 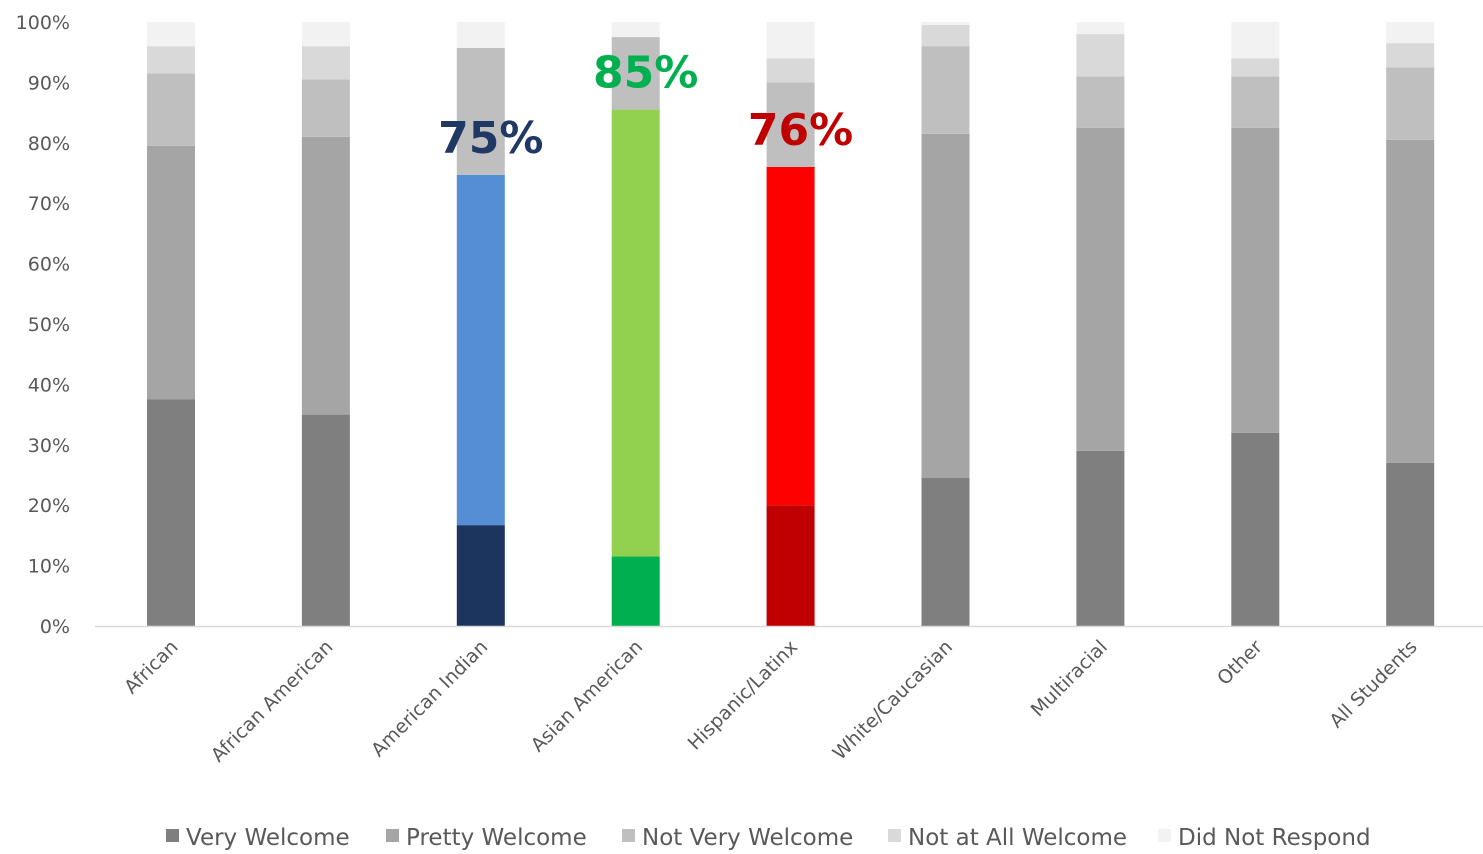 I want to click on y-tick-label: 90%, so click(x=49, y=83).